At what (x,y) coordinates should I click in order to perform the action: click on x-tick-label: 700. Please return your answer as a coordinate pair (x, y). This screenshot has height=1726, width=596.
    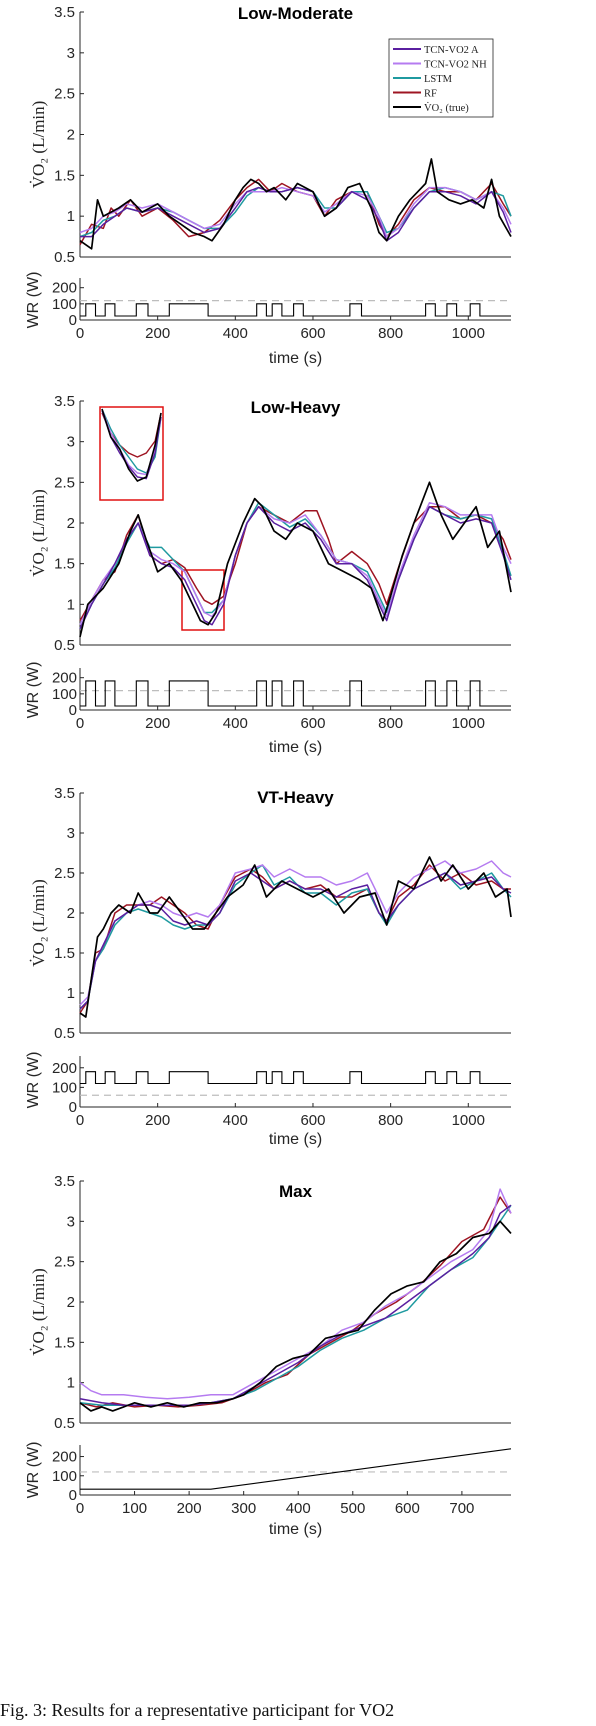
    Looking at the image, I should click on (461, 1508).